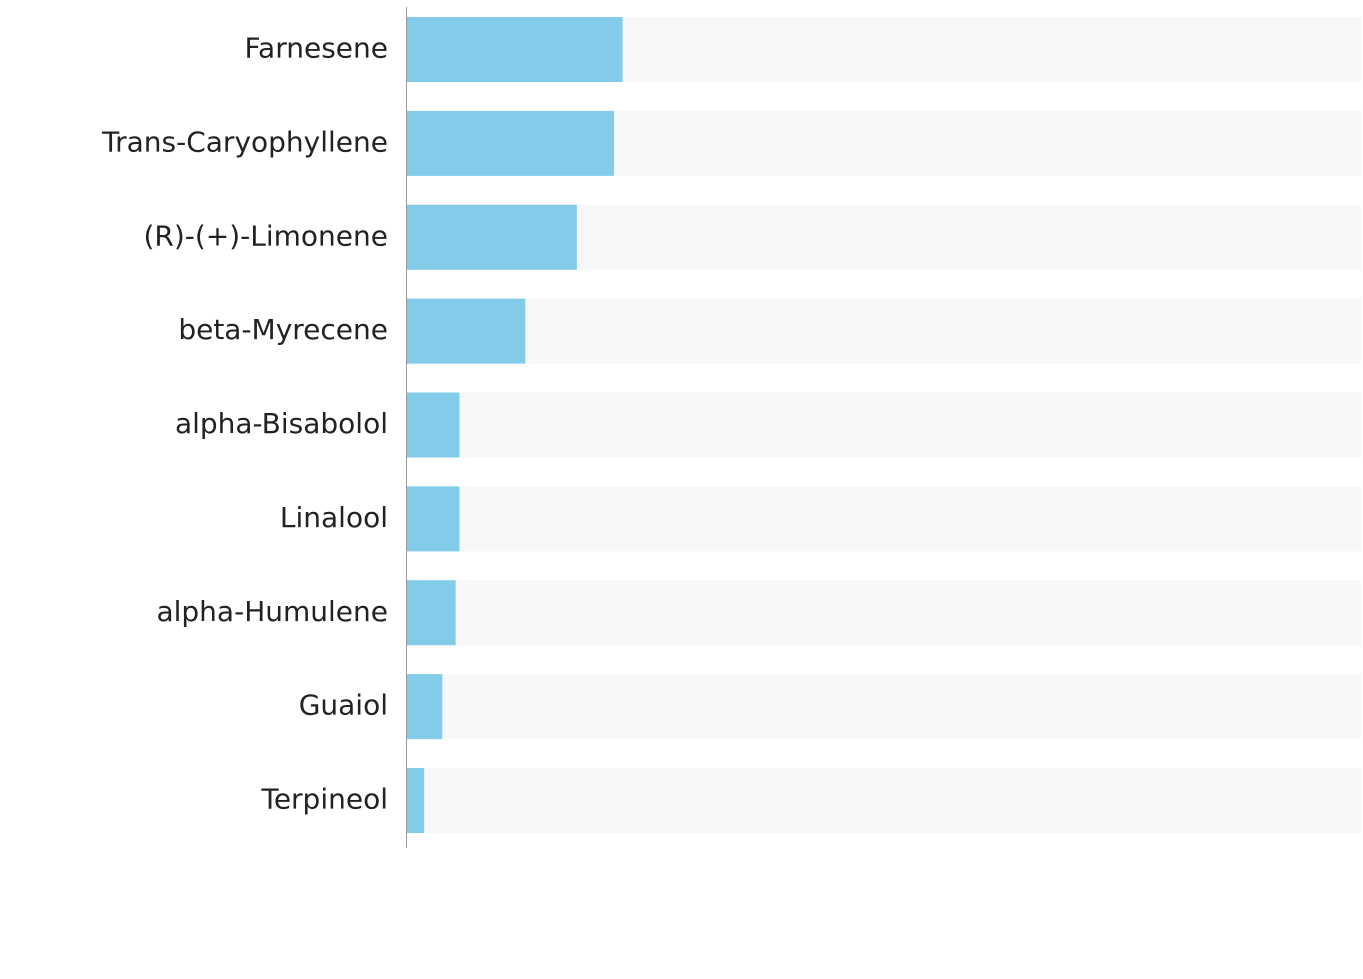 Image resolution: width=1363 pixels, height=979 pixels. Describe the element at coordinates (343, 705) in the screenshot. I see `category-label: Guaiol` at that location.